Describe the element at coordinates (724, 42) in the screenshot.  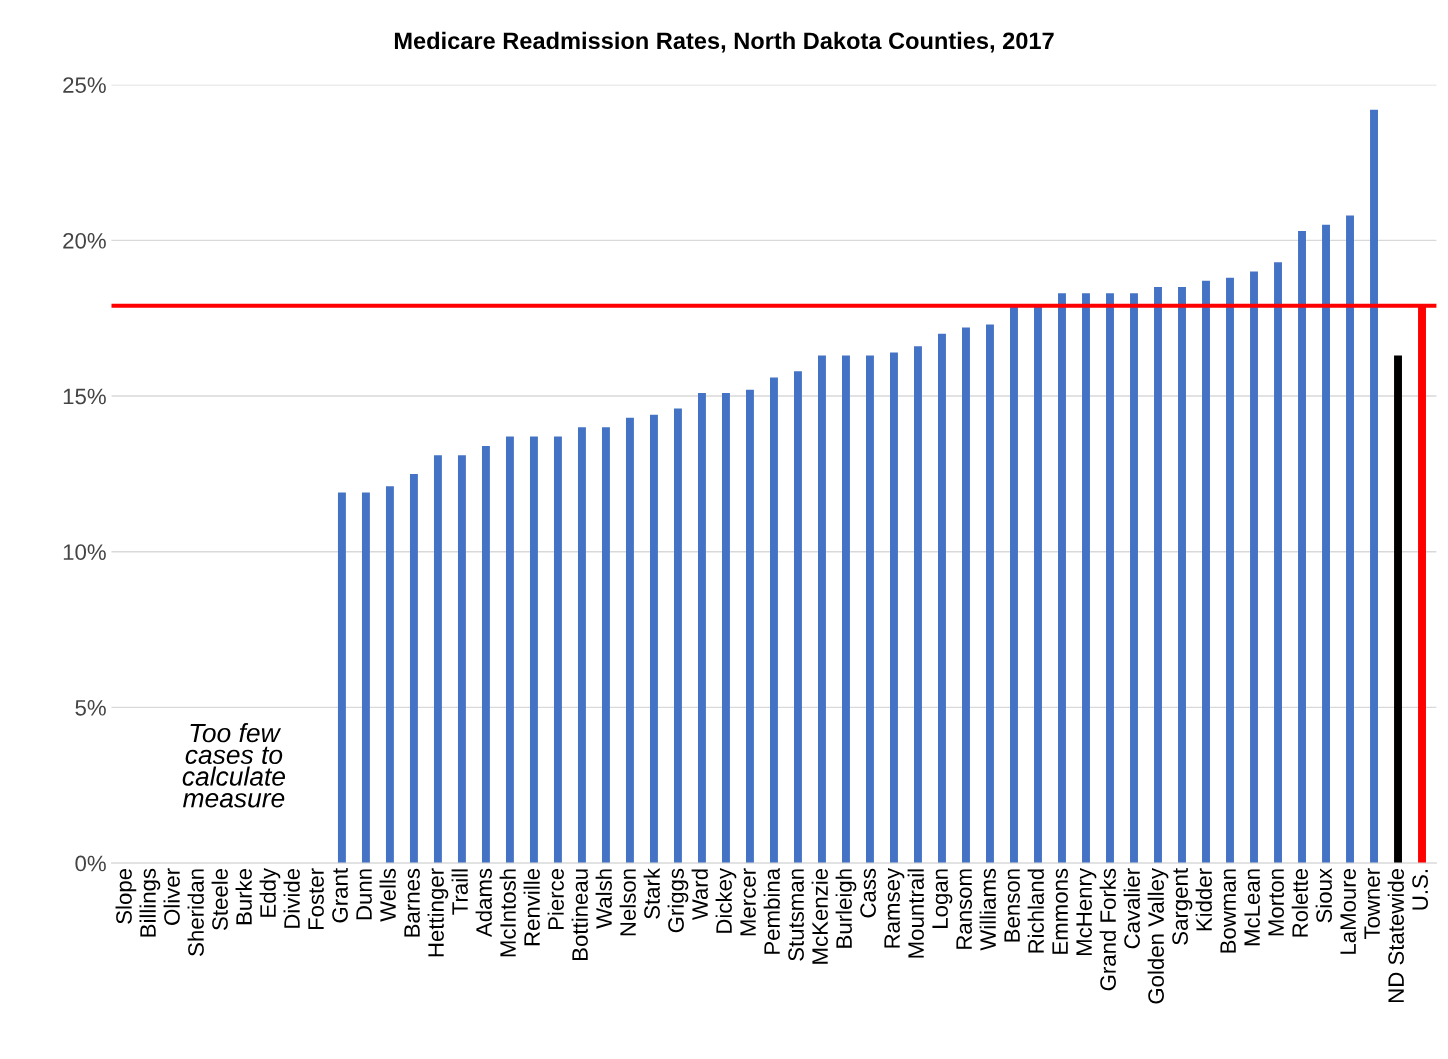
I see `chart-title: Medicare Readmission Rates, North Dakota Counties, 2017` at that location.